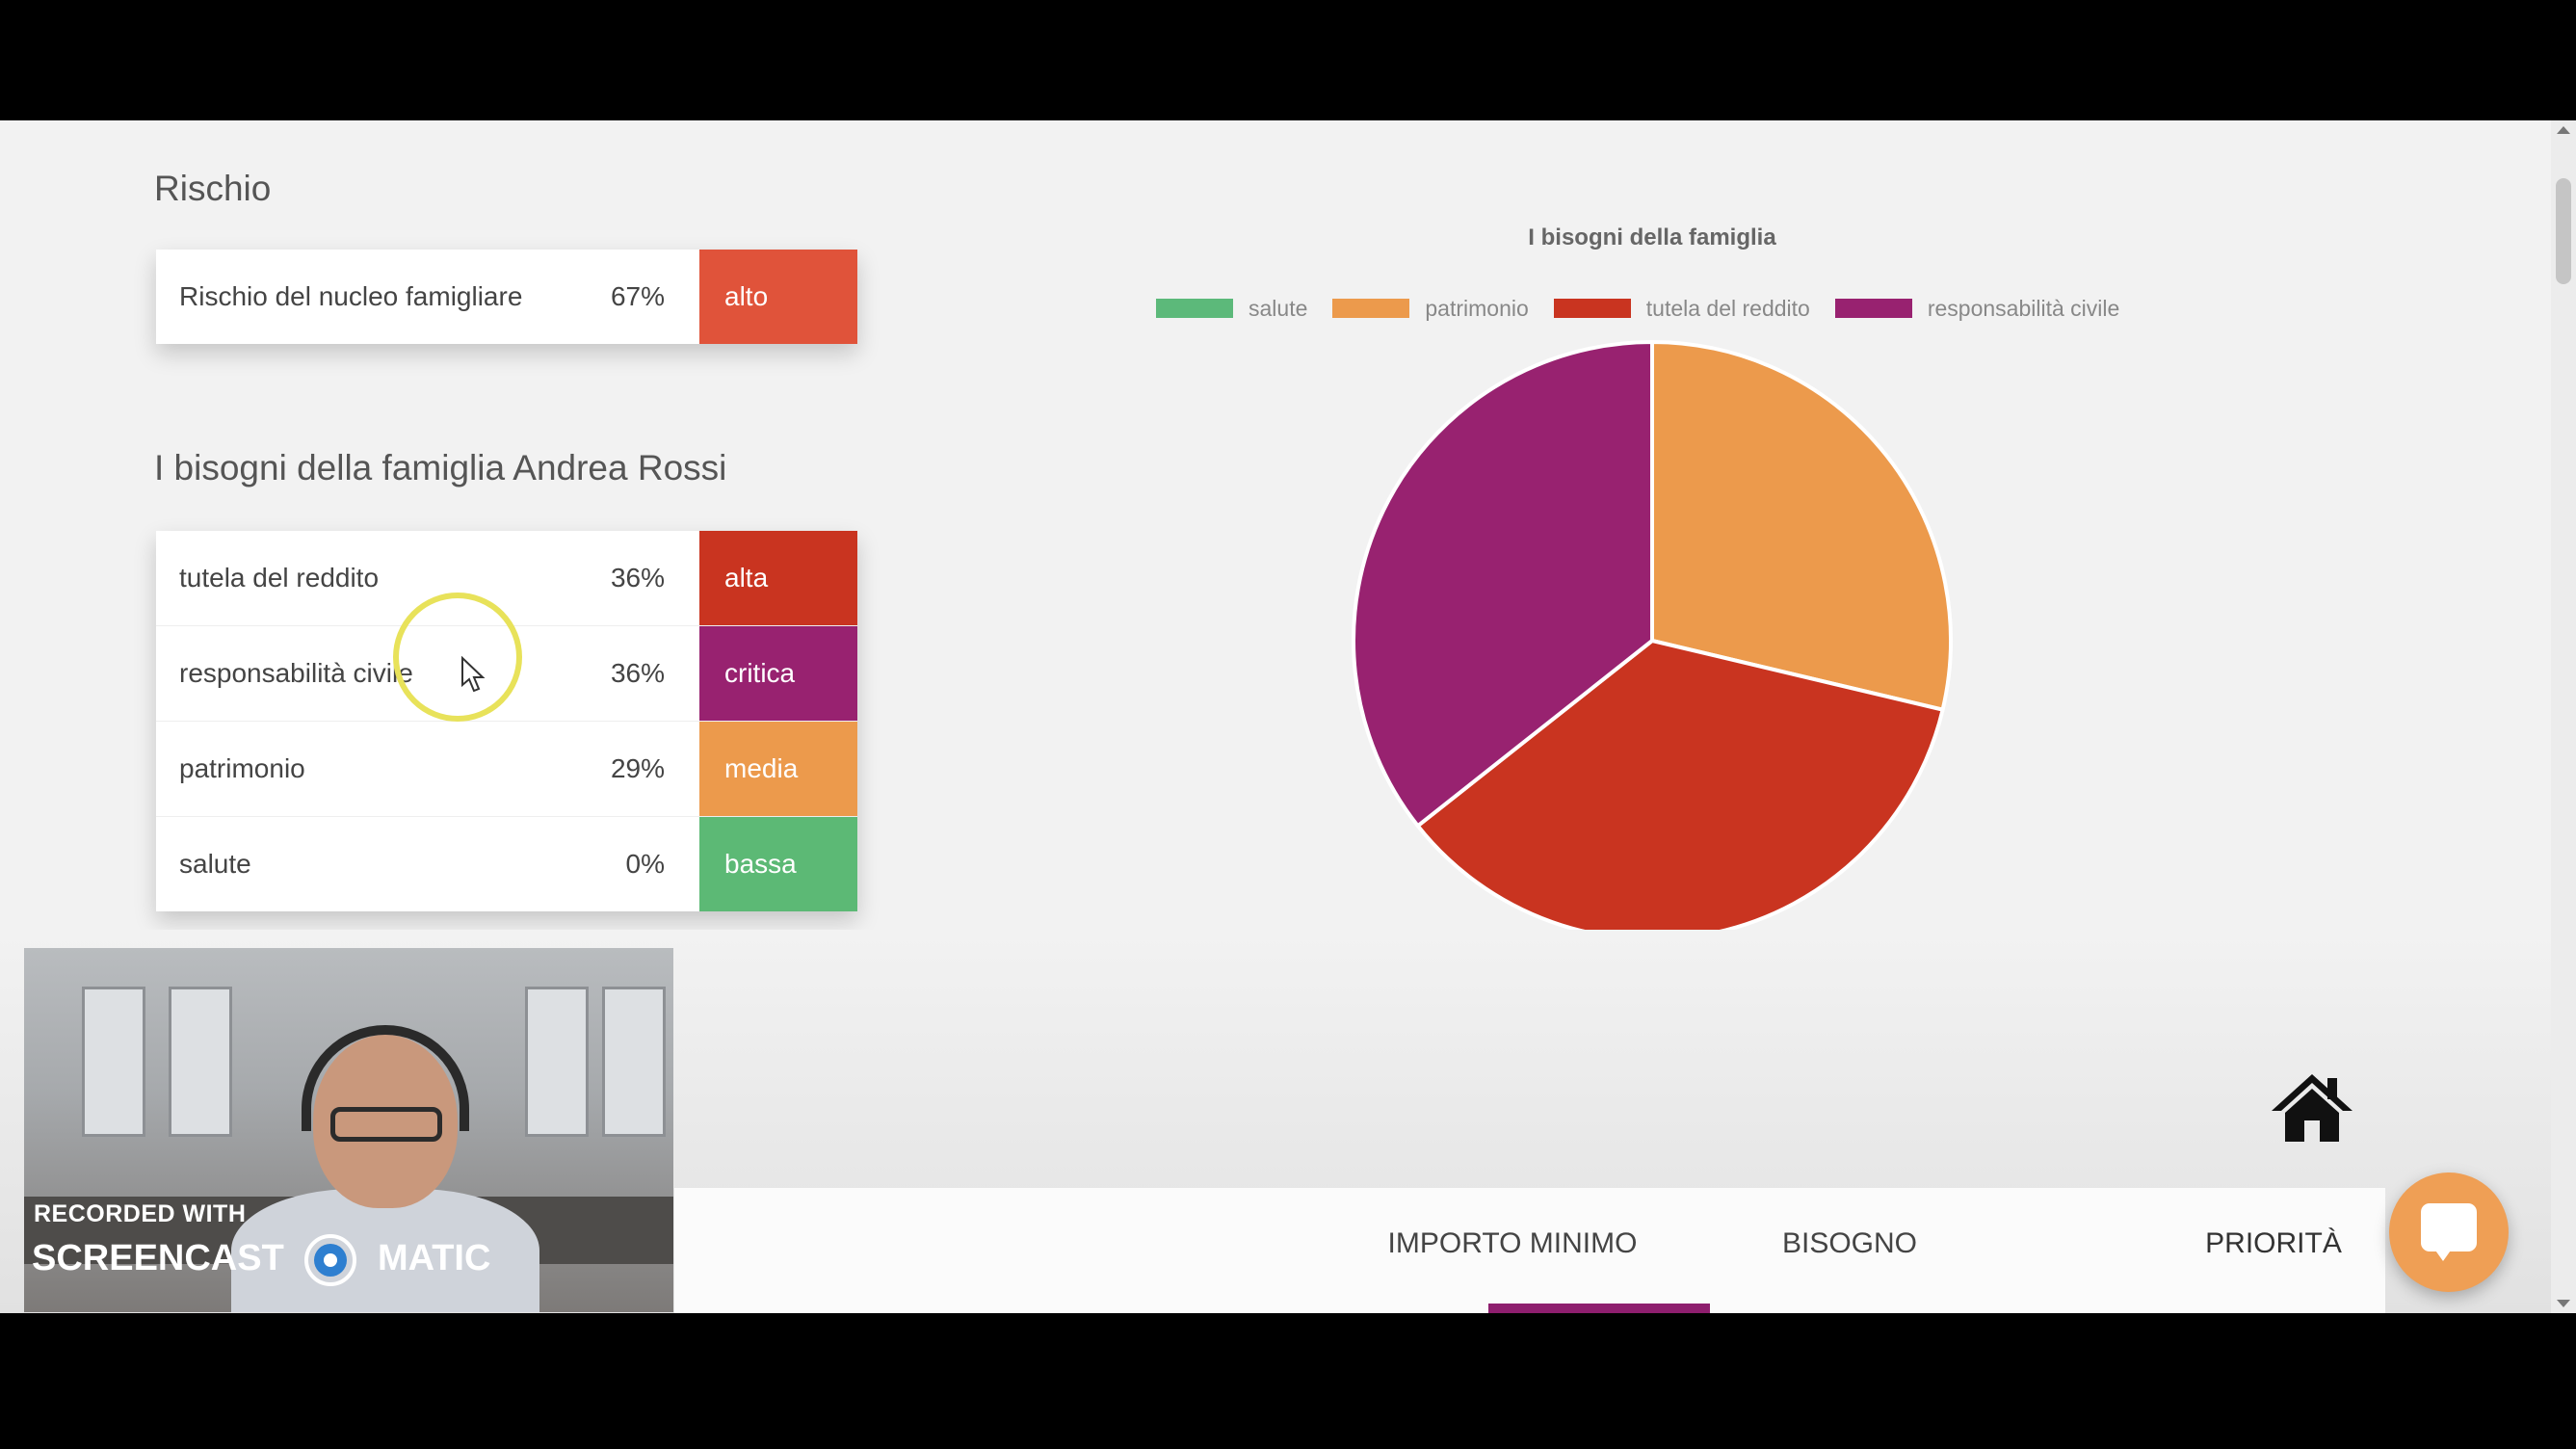  What do you see at coordinates (261, 1260) in the screenshot?
I see `watermark-line2: SCREENCAST MATIC` at bounding box center [261, 1260].